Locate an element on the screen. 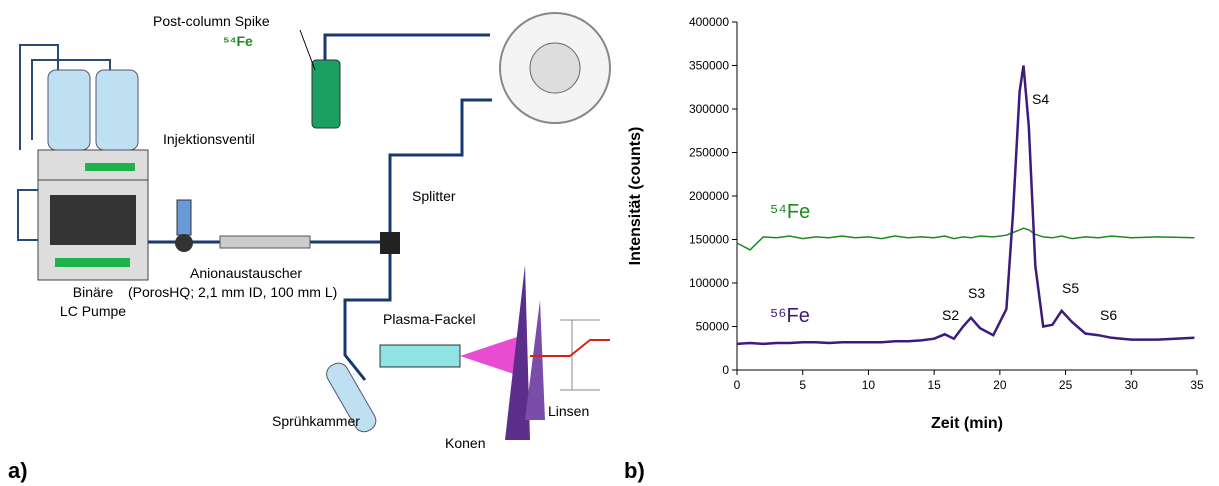 The image size is (1219, 486). x-tick-label: 35 is located at coordinates (1197, 385).